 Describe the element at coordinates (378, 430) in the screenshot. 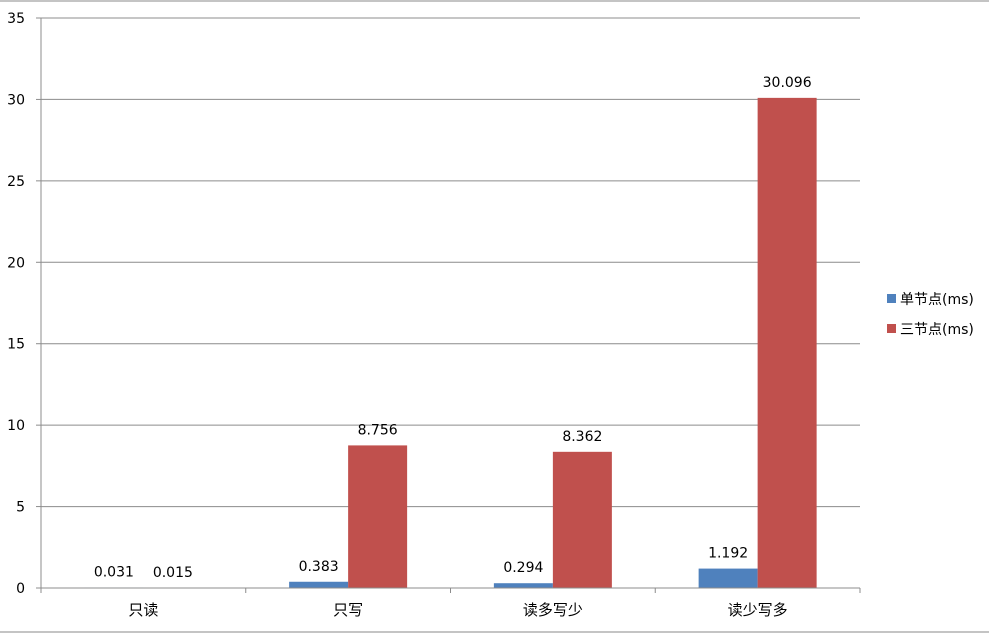

I see `data-label: 8.756` at that location.